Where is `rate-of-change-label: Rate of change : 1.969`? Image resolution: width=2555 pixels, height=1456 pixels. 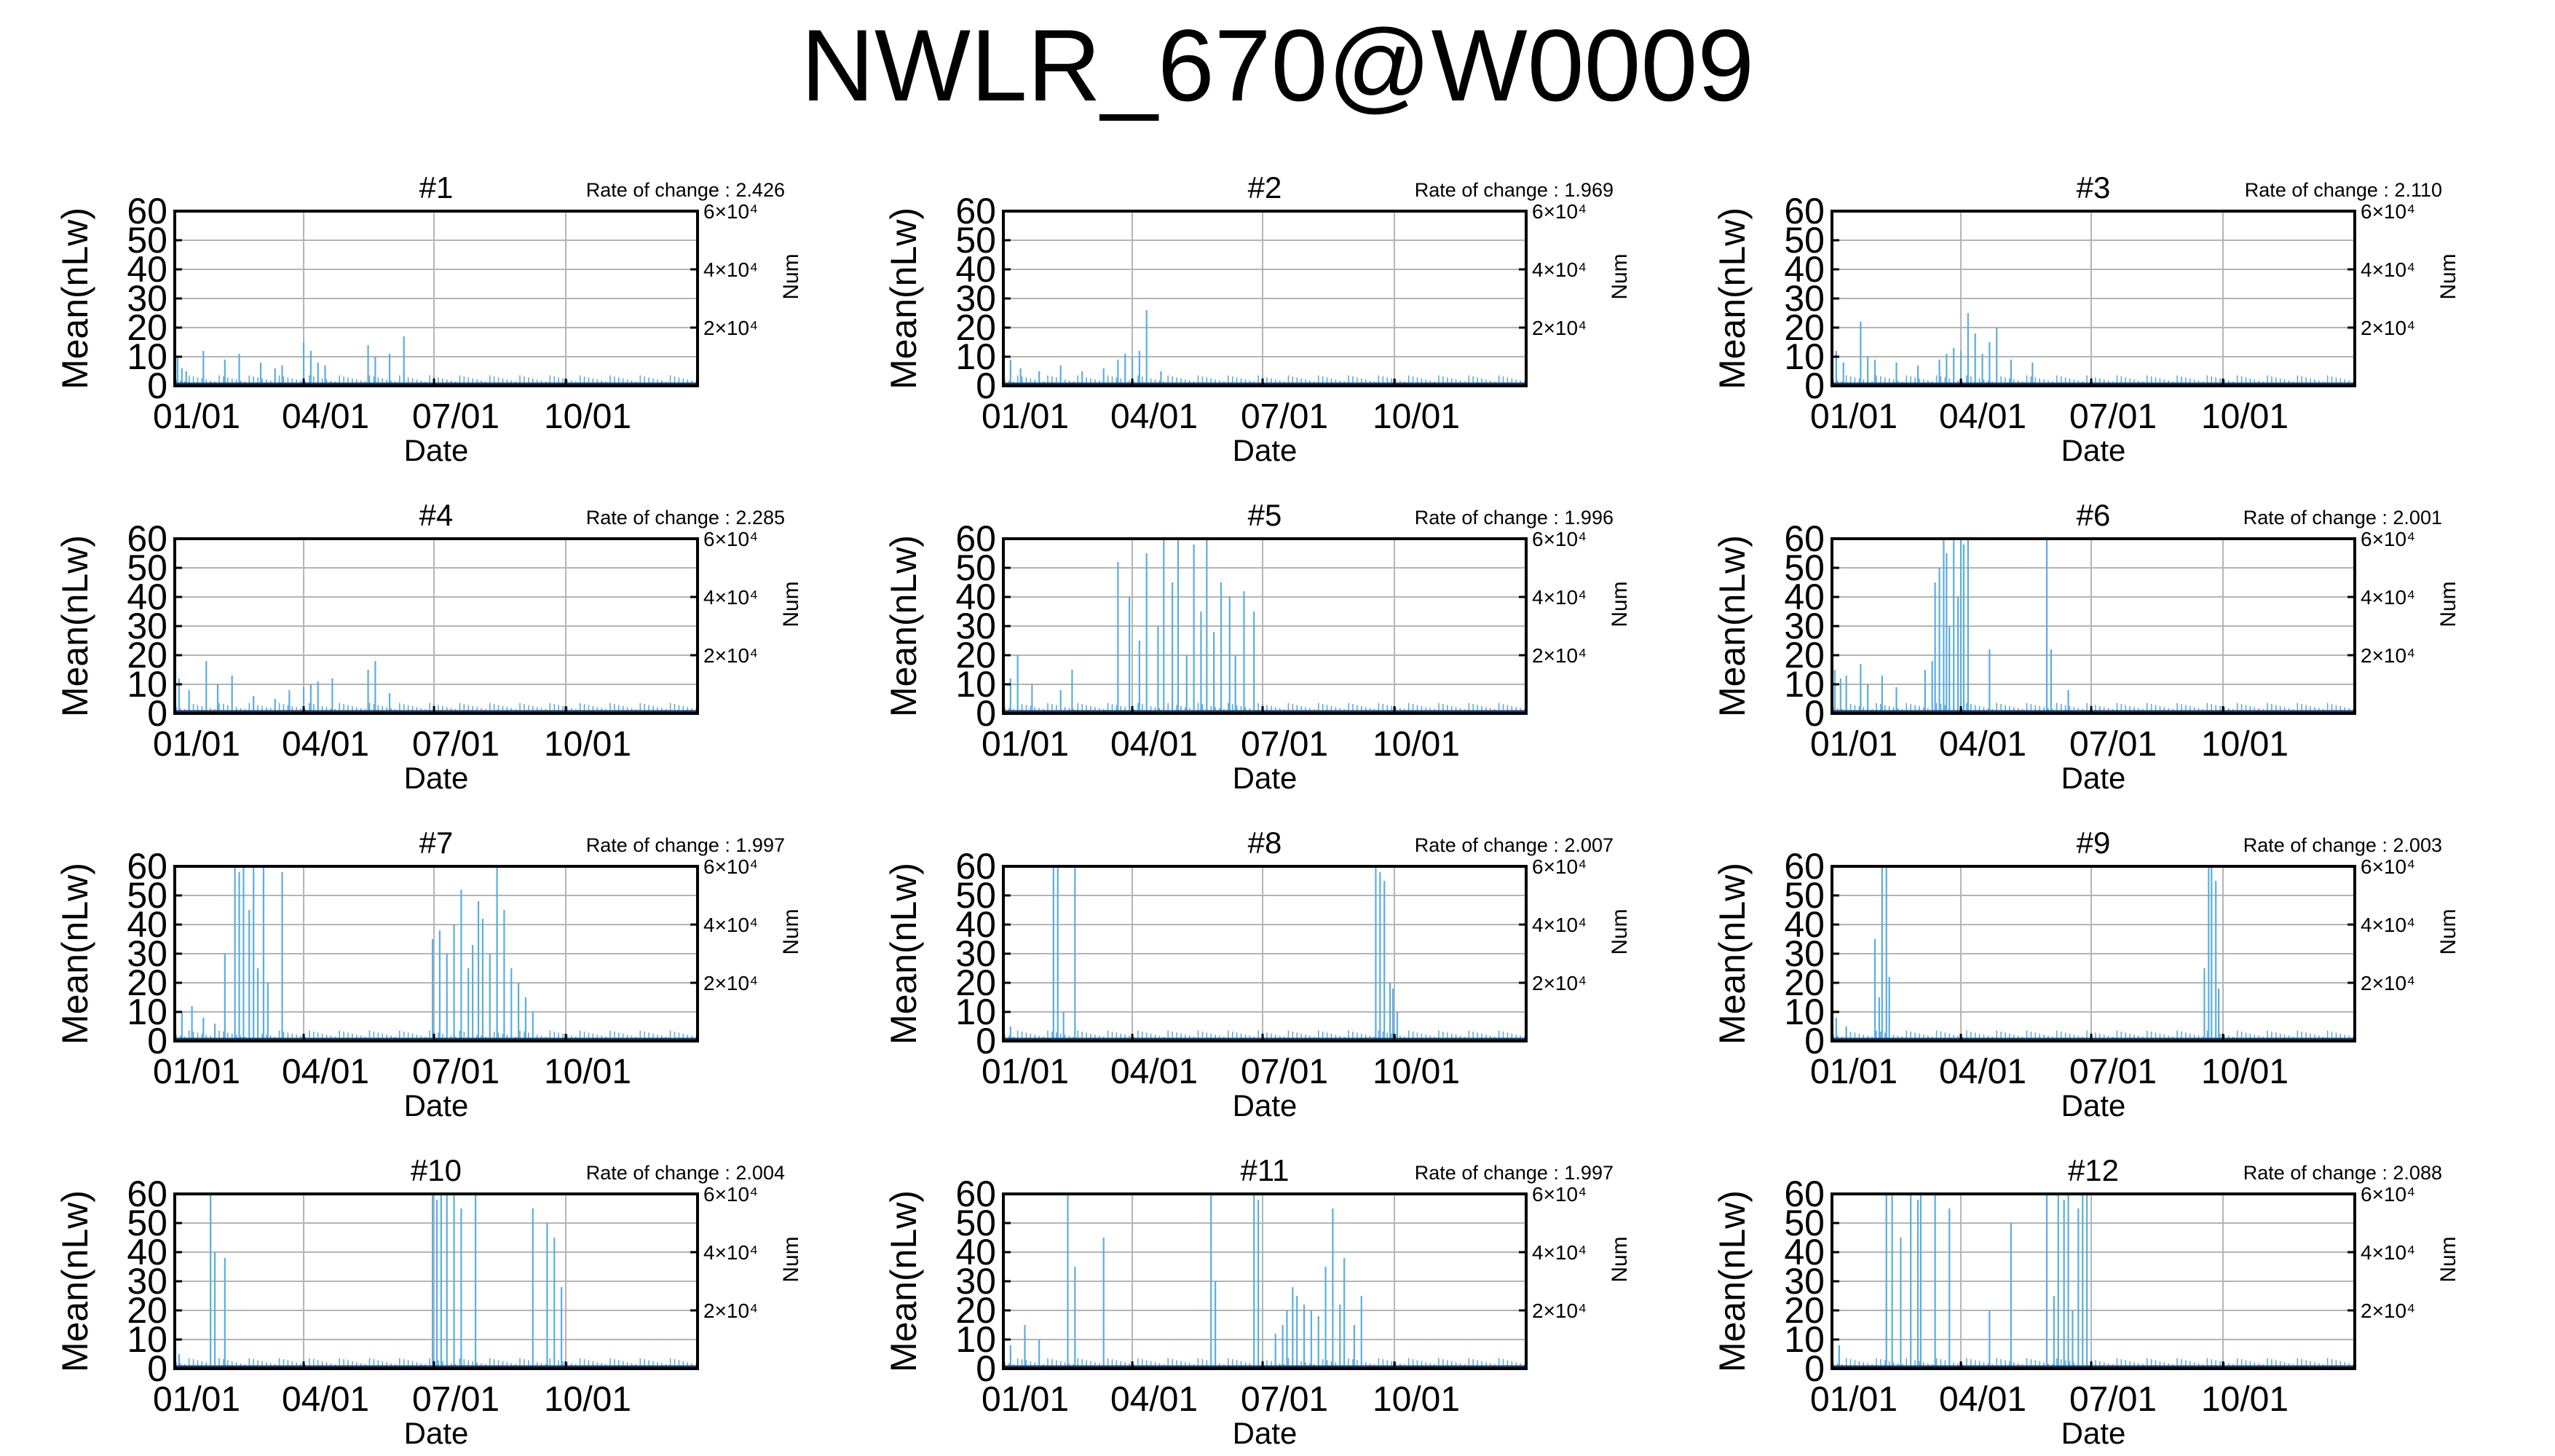 rate-of-change-label: Rate of change : 1.969 is located at coordinates (1514, 190).